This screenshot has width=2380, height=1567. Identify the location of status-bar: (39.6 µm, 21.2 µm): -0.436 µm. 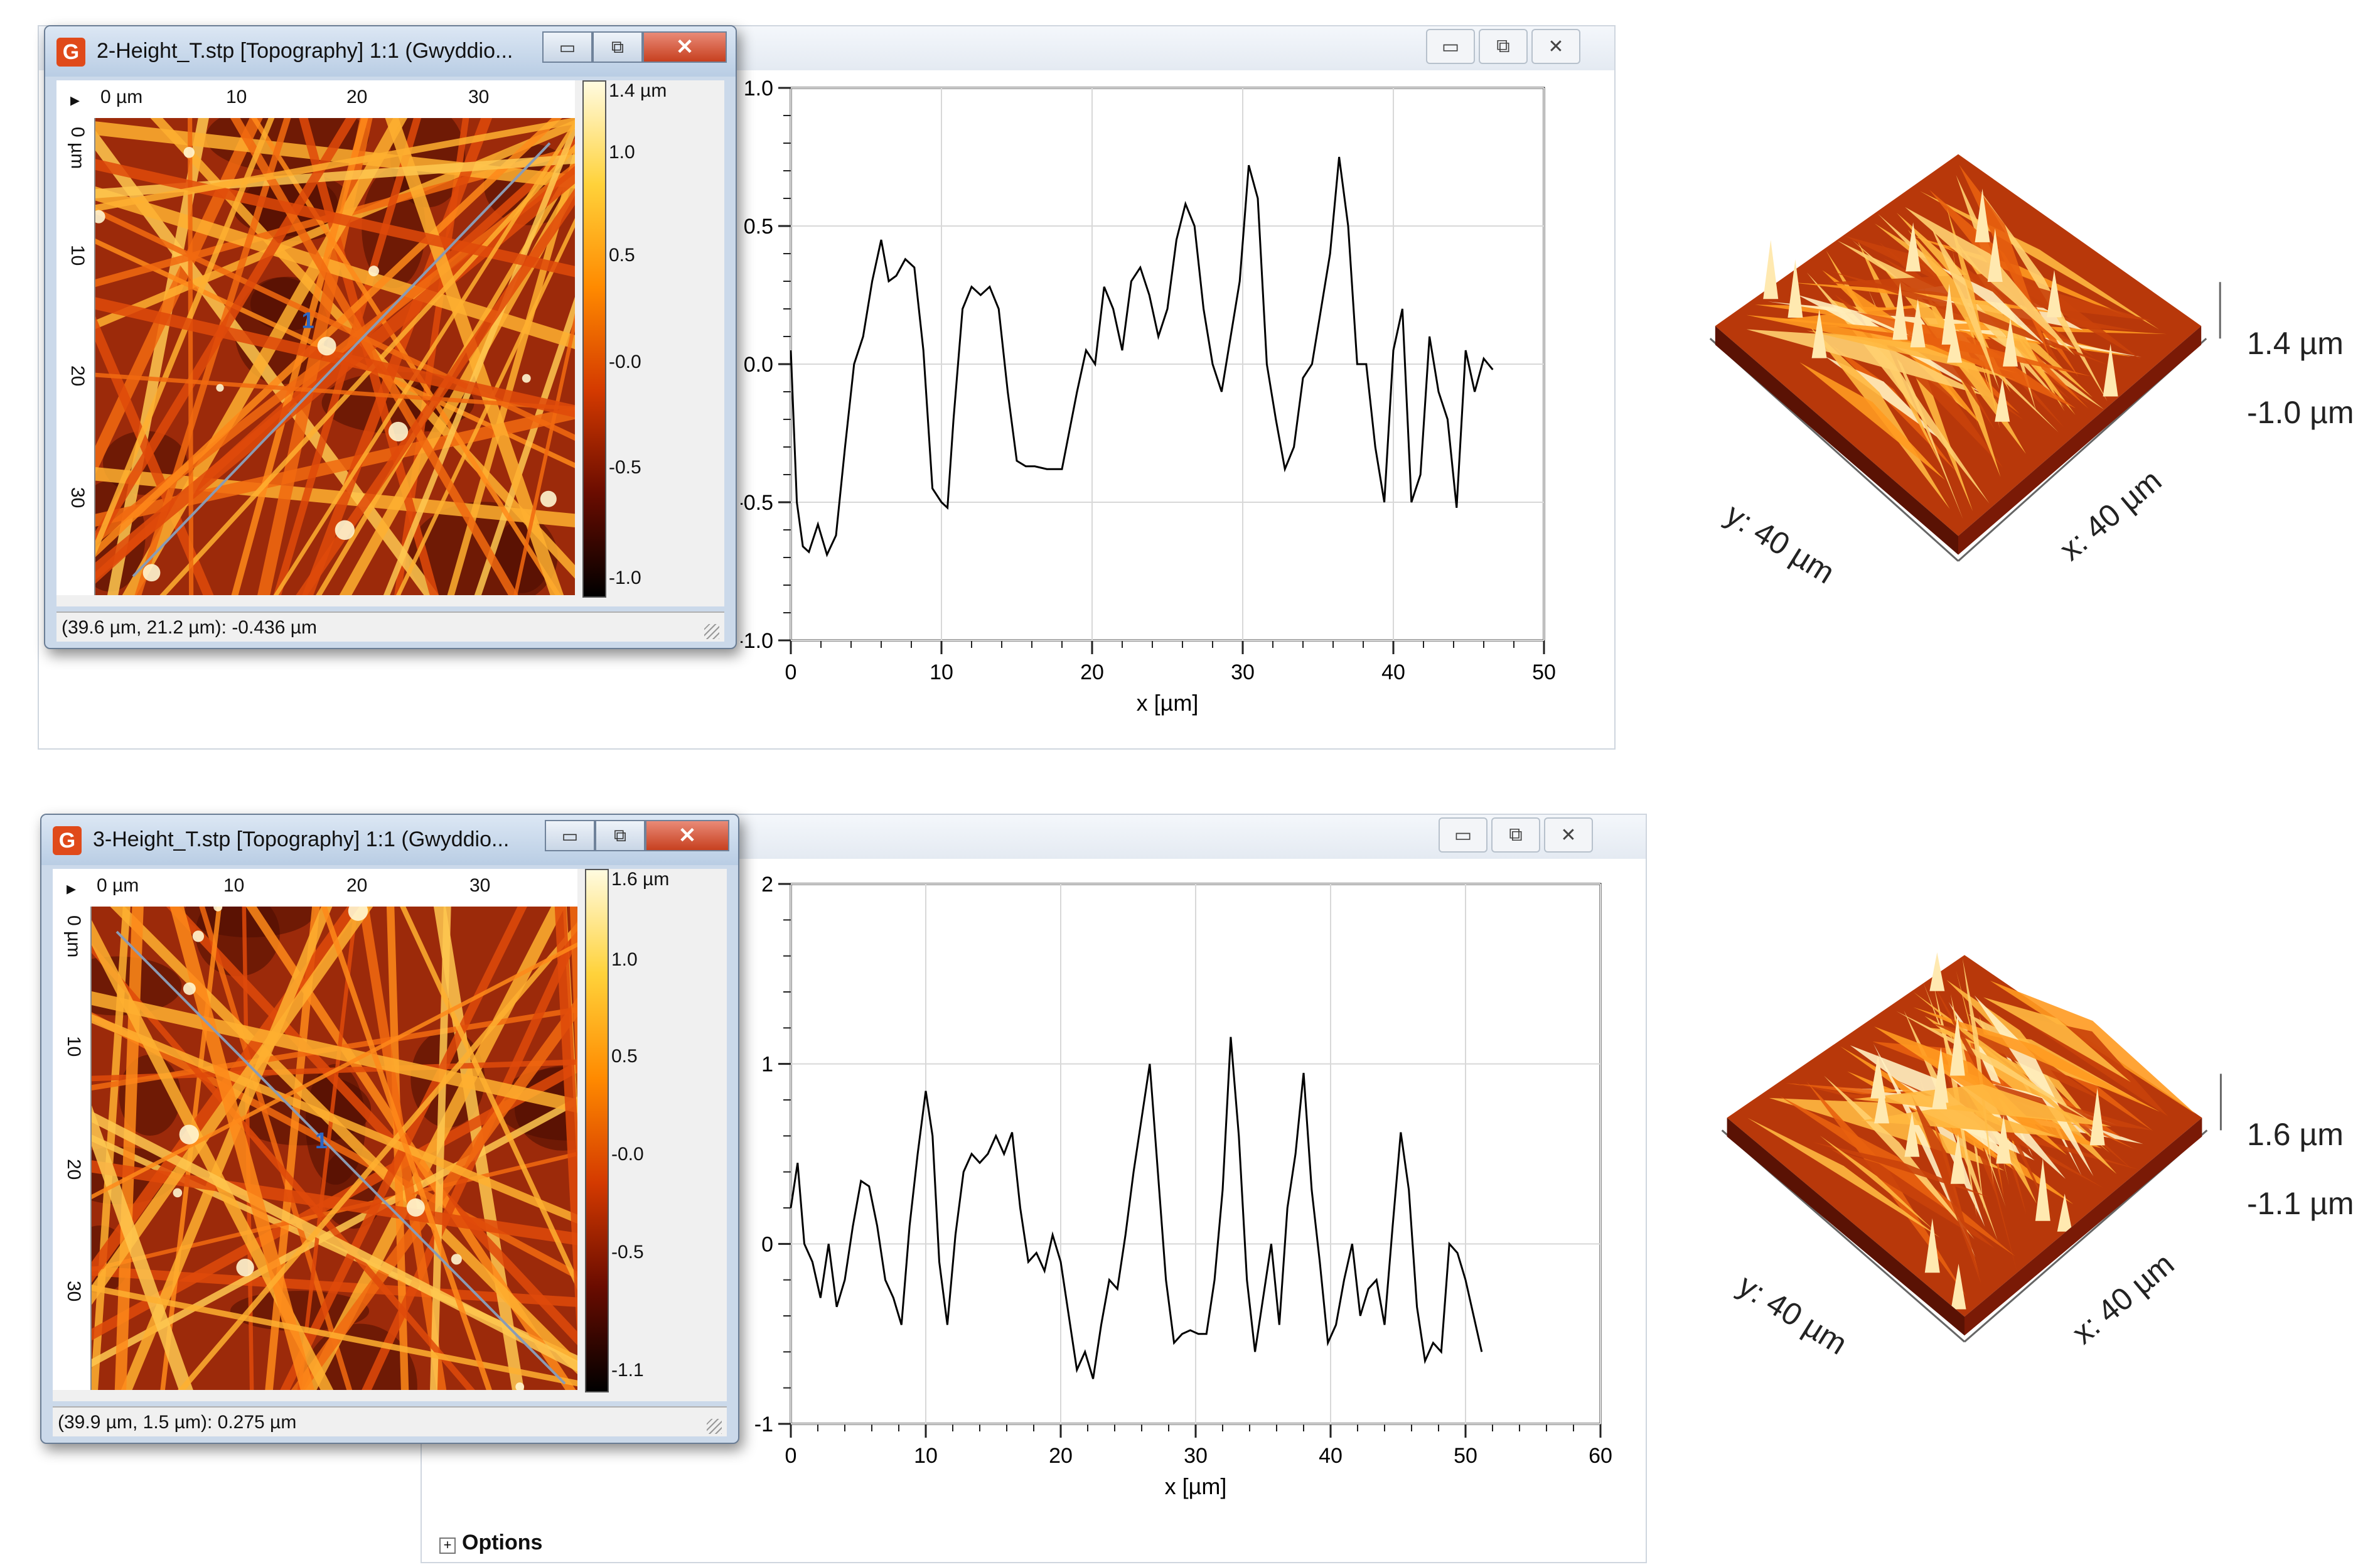
(390, 626).